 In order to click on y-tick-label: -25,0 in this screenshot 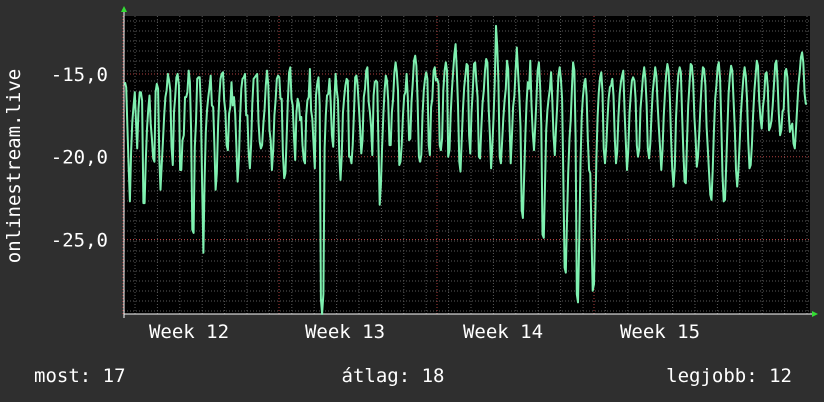, I will do `click(79, 241)`.